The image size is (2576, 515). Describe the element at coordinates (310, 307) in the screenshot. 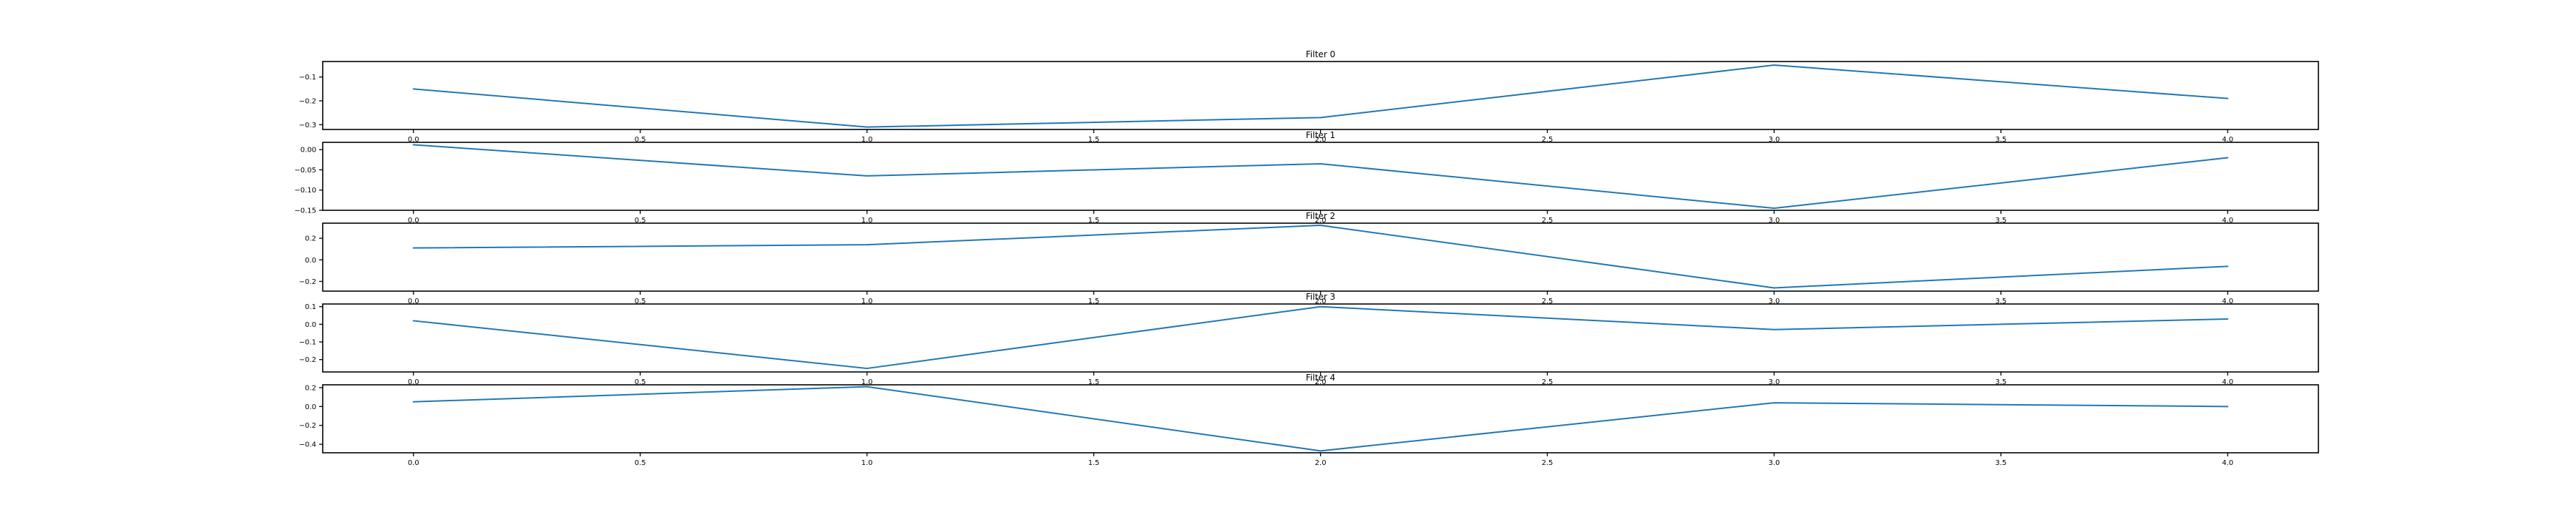

I see `y-tick-label: 0.1` at that location.